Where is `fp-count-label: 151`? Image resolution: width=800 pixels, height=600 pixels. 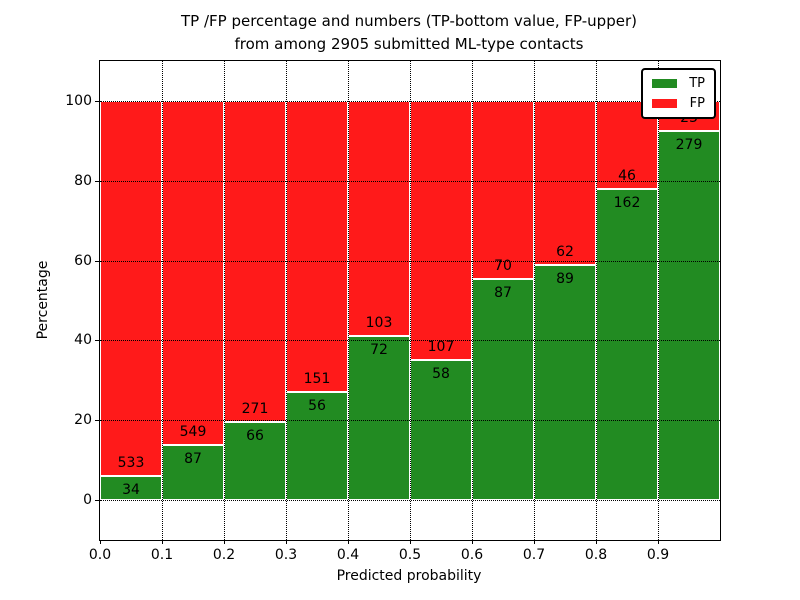
fp-count-label: 151 is located at coordinates (317, 379).